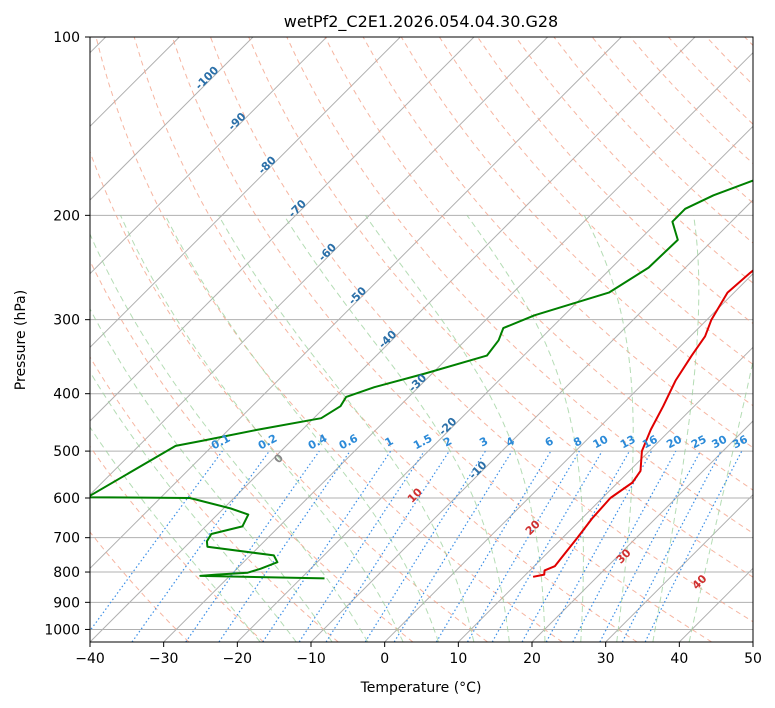 The width and height of the screenshot is (775, 708). What do you see at coordinates (311, 659) in the screenshot?
I see `x-tick-label: −10` at bounding box center [311, 659].